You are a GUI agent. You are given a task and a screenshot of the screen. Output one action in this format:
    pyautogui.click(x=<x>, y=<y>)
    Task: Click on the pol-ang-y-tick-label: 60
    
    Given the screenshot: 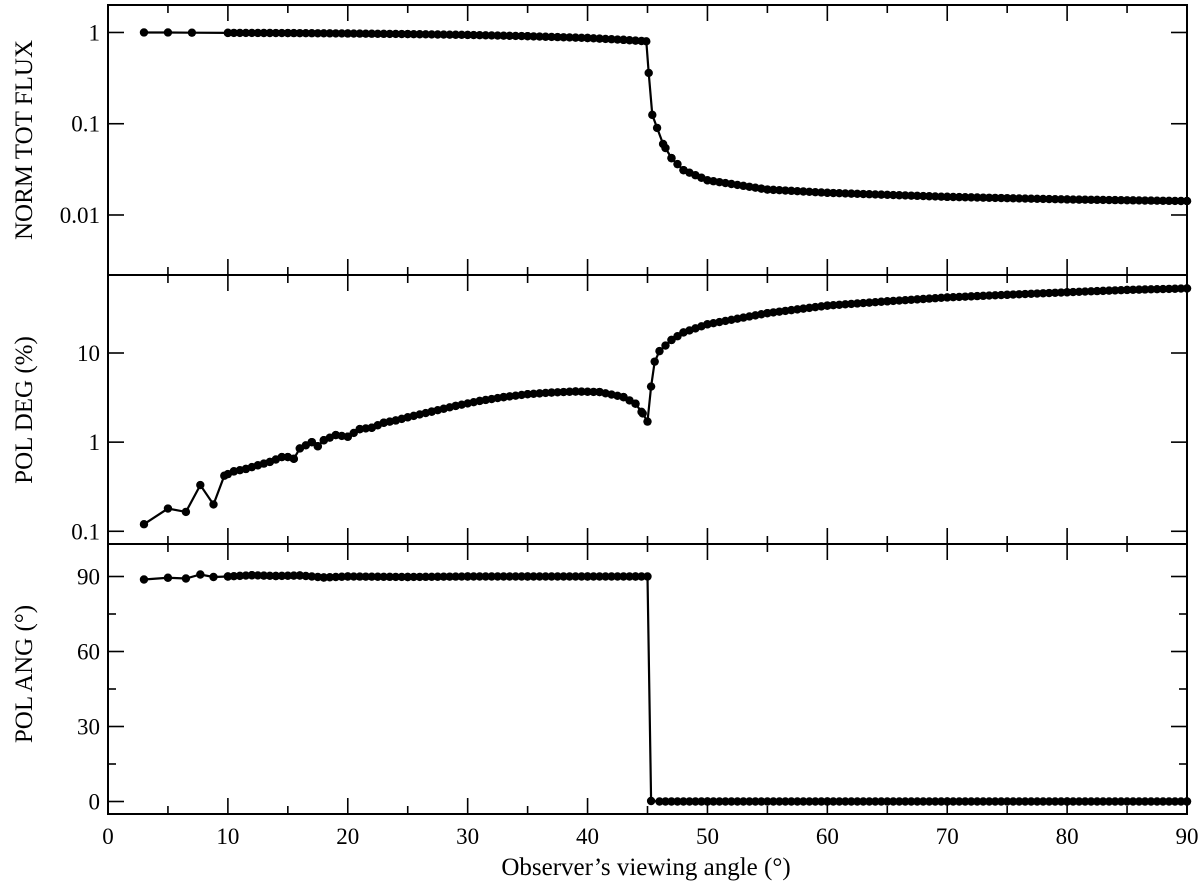 What is the action you would take?
    pyautogui.click(x=88, y=652)
    